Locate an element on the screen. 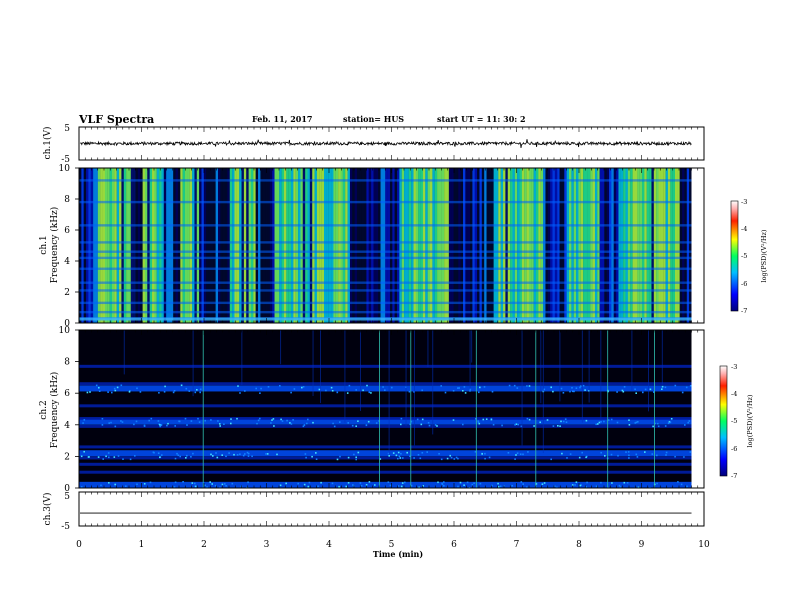  ch2-cbar-tick--5: -5 is located at coordinates (734, 421).